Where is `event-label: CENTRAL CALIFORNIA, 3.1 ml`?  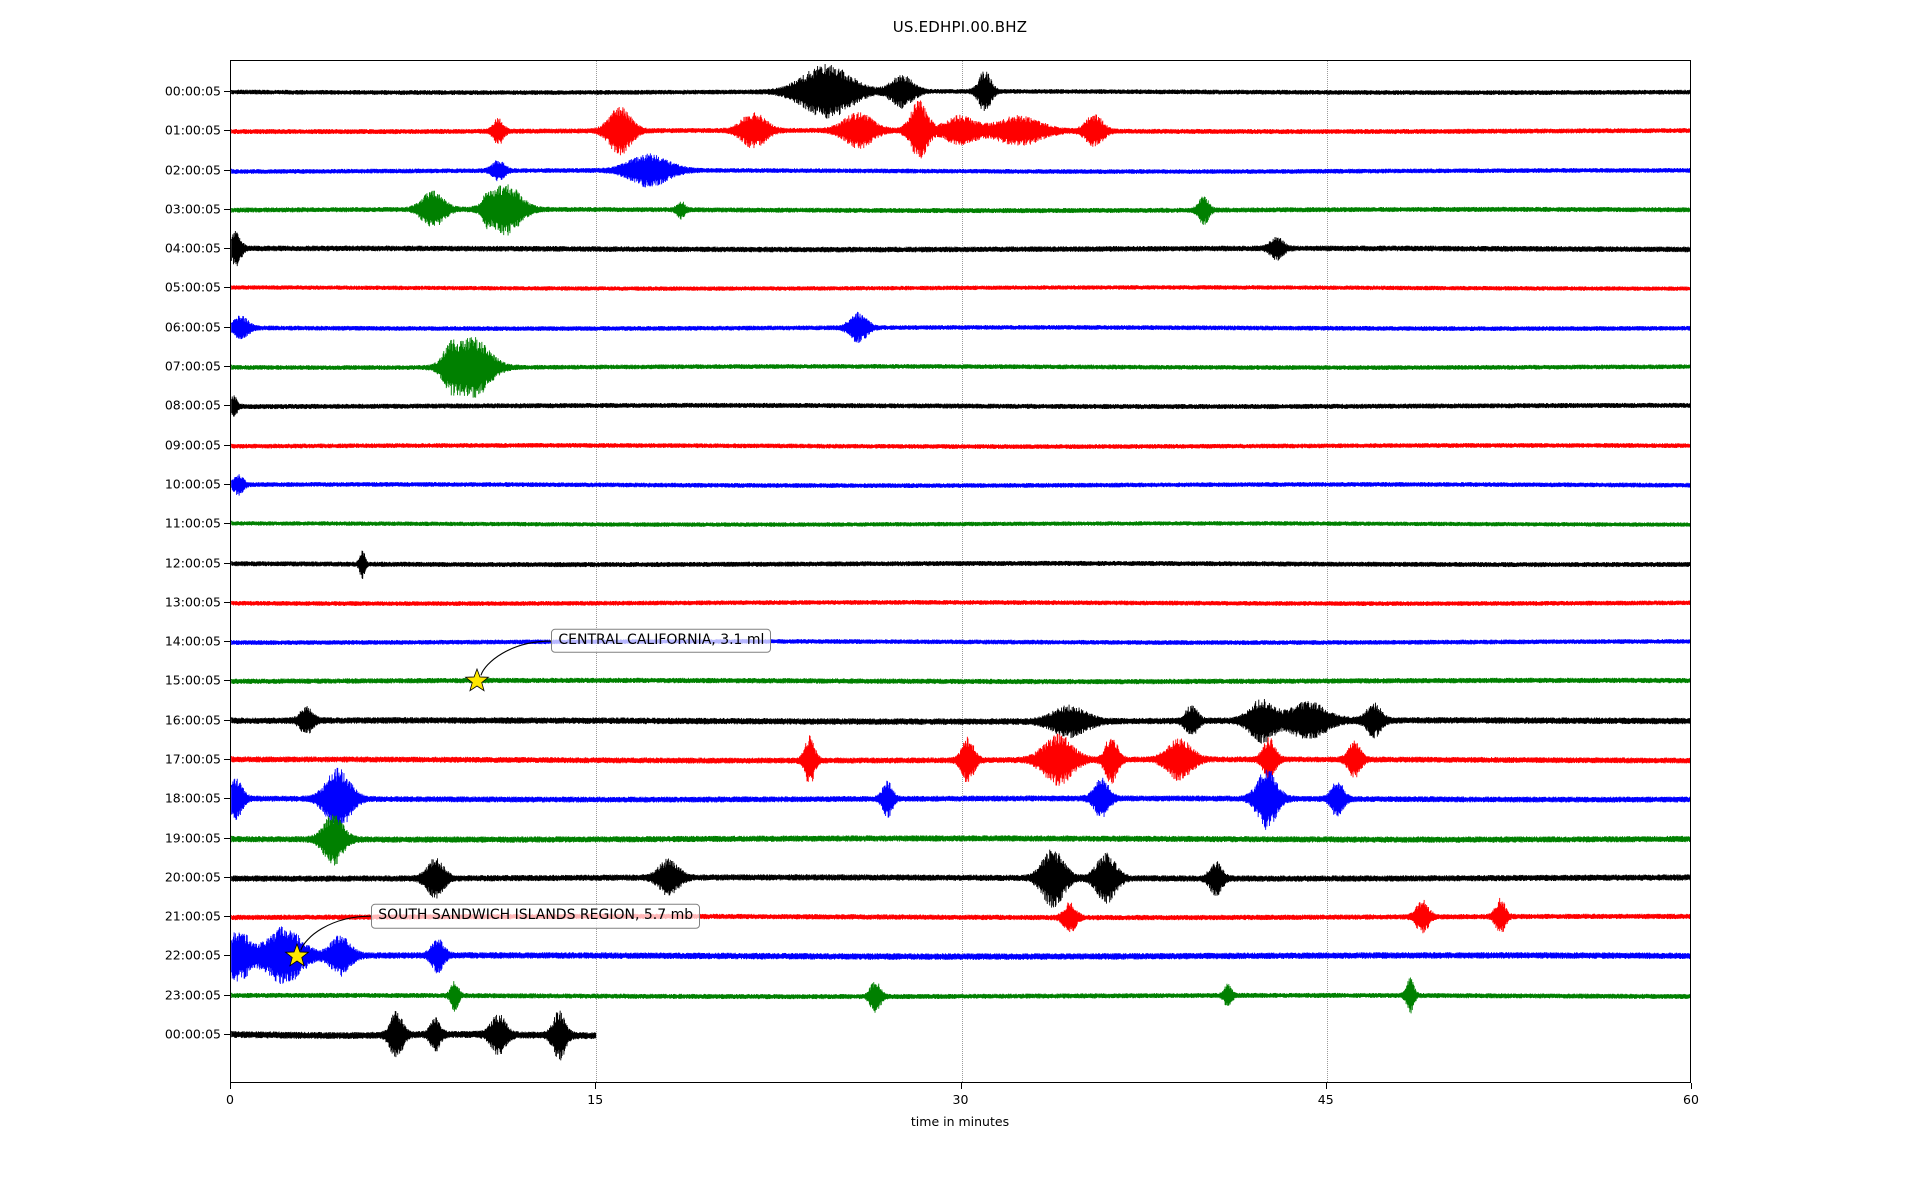
event-label: CENTRAL CALIFORNIA, 3.1 ml is located at coordinates (661, 641).